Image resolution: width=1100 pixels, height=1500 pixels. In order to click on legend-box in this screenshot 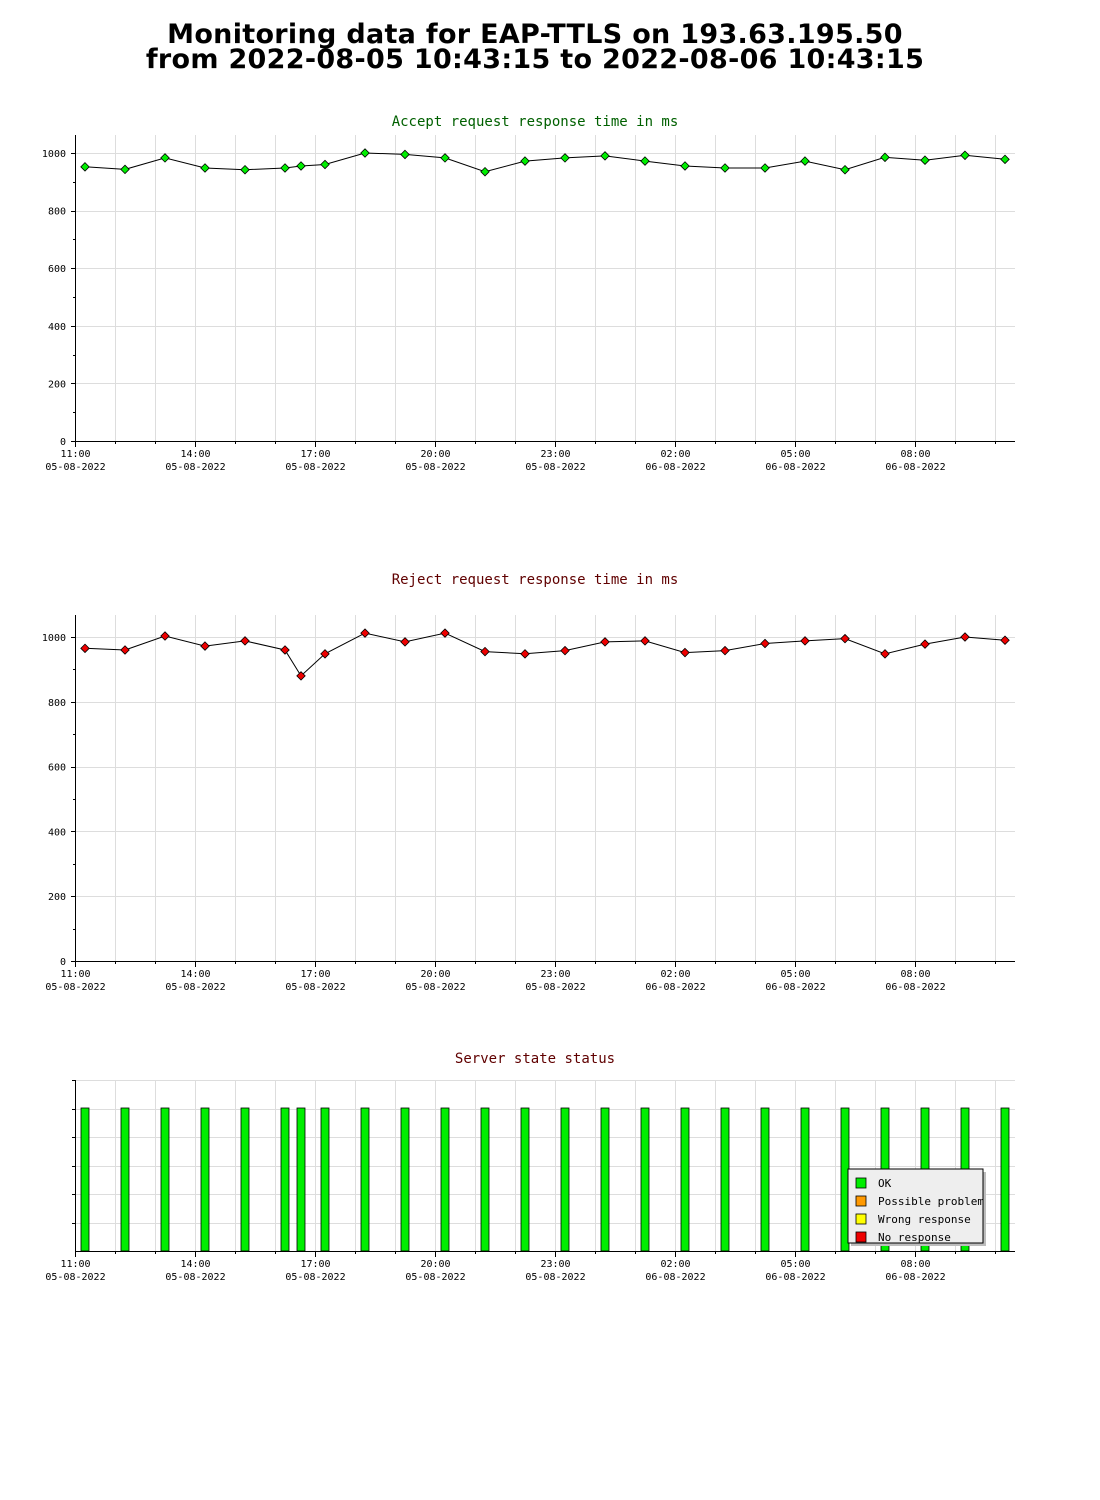, I will do `click(915, 1206)`.